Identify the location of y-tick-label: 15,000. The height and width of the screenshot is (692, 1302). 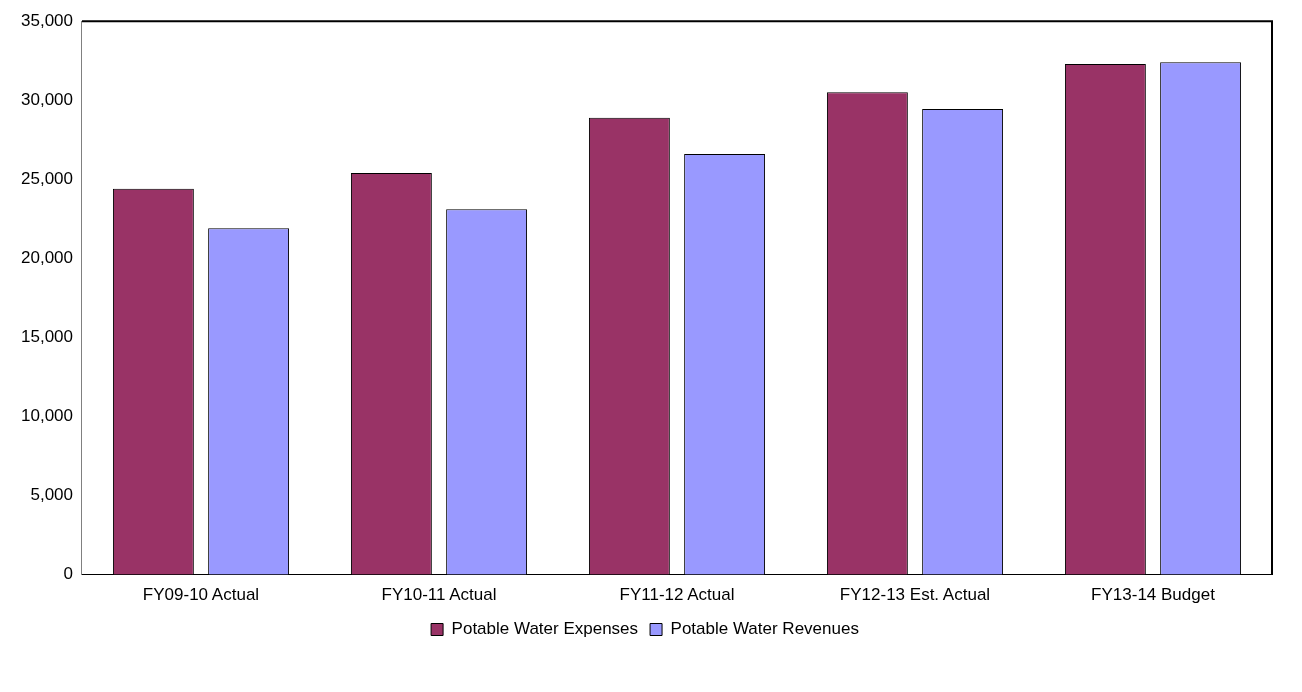
(47, 337).